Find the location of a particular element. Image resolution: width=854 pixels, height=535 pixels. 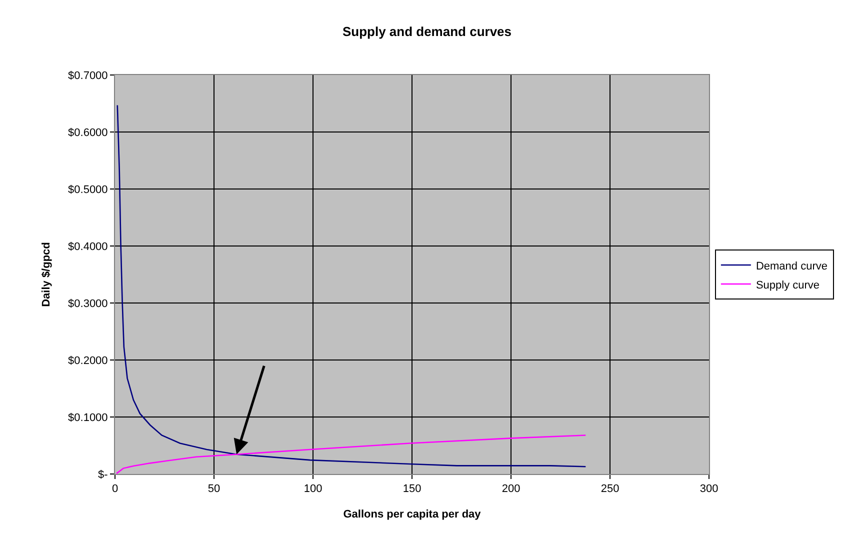

y-tick-label: $0.2000 is located at coordinates (88, 360).